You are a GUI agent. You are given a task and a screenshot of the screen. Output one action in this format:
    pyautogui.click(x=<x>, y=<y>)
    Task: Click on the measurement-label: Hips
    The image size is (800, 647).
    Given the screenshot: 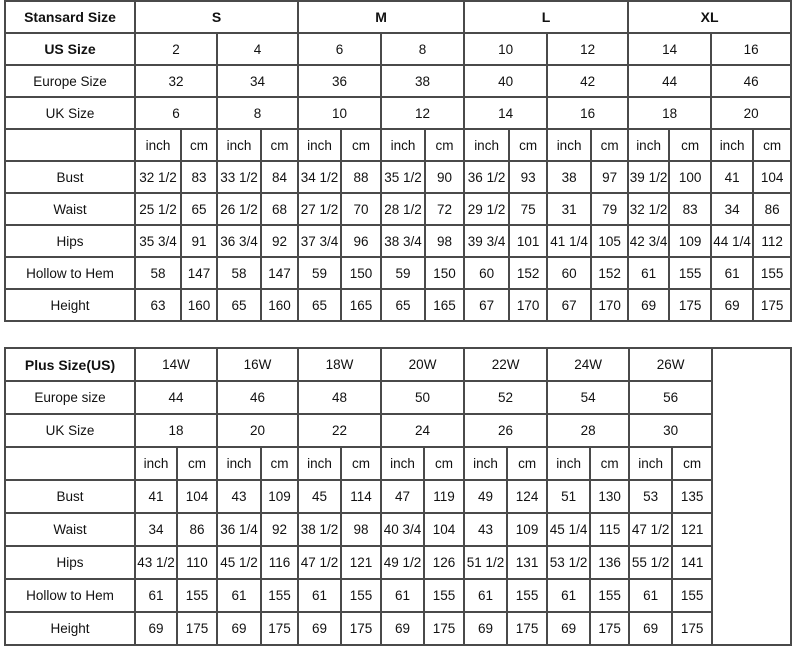 What is the action you would take?
    pyautogui.click(x=70, y=241)
    